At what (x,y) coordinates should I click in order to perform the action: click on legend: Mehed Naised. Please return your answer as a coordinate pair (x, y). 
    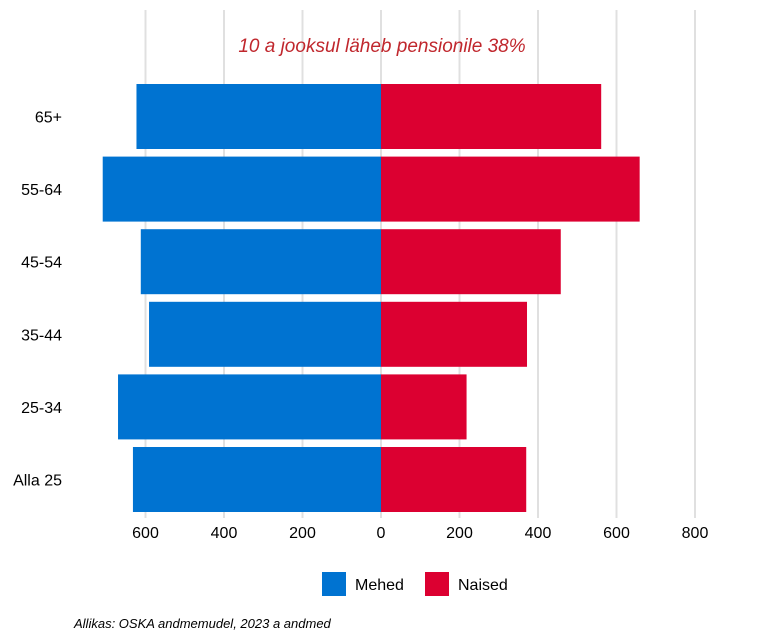
    Looking at the image, I should click on (415, 584).